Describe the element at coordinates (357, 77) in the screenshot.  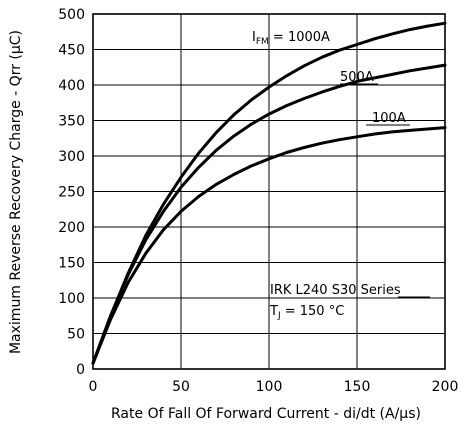
I see `curve-label-500a: 500A` at that location.